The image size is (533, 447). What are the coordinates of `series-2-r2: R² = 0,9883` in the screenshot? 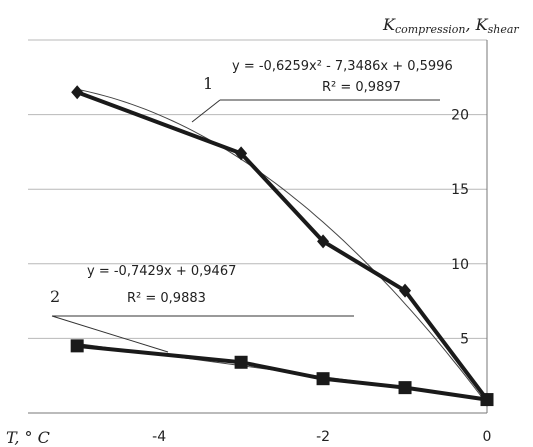 It's located at (166, 298).